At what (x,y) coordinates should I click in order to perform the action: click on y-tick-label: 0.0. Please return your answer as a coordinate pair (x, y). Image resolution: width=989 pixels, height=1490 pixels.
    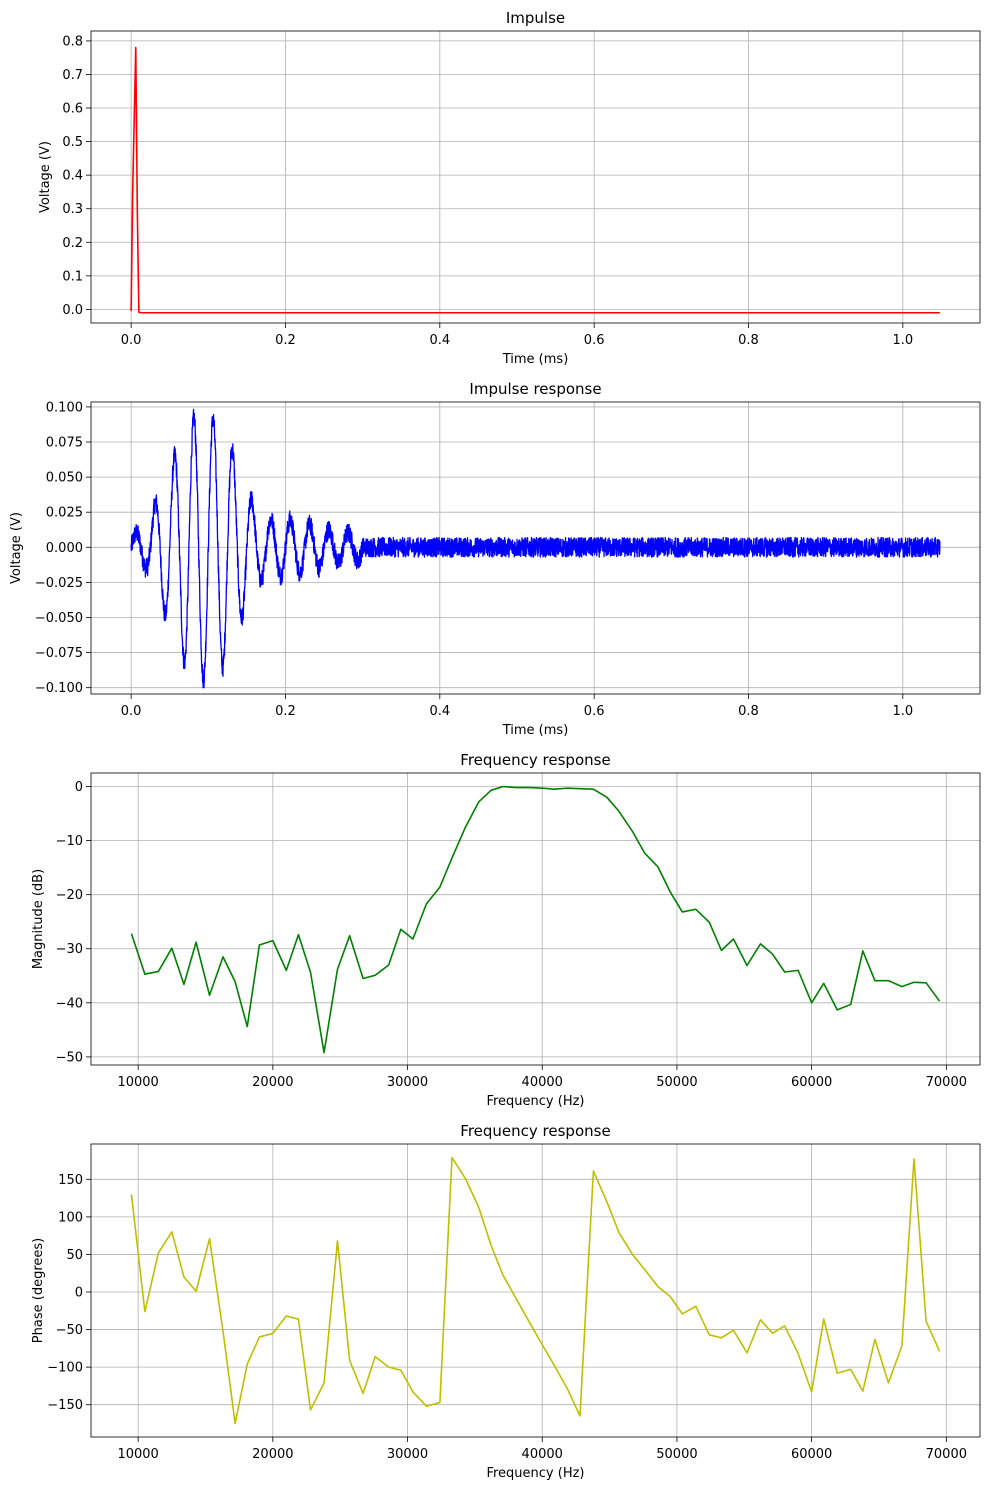
    Looking at the image, I should click on (72, 310).